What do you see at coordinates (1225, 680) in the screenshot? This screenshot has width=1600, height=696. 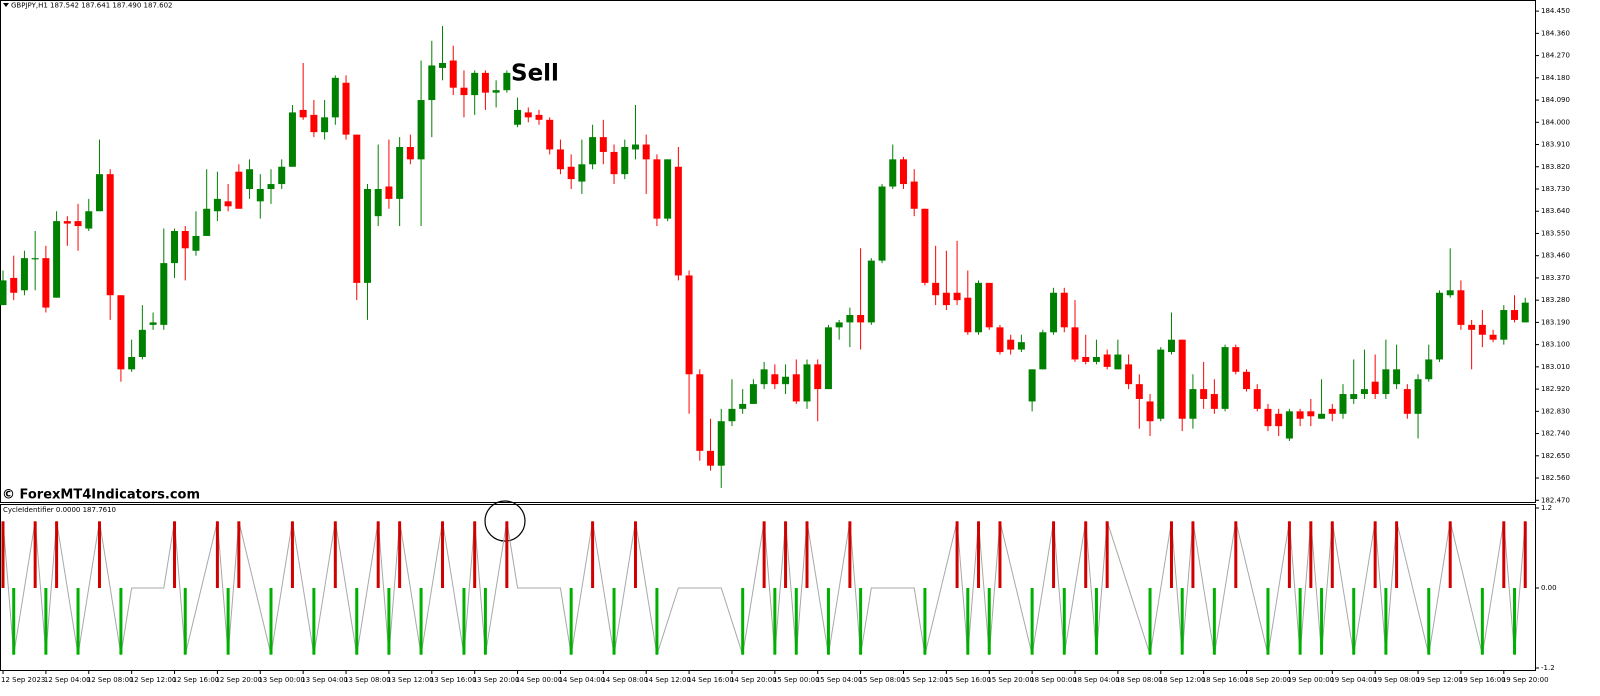 I see `x-tick-label: 18 Sep 16:00` at bounding box center [1225, 680].